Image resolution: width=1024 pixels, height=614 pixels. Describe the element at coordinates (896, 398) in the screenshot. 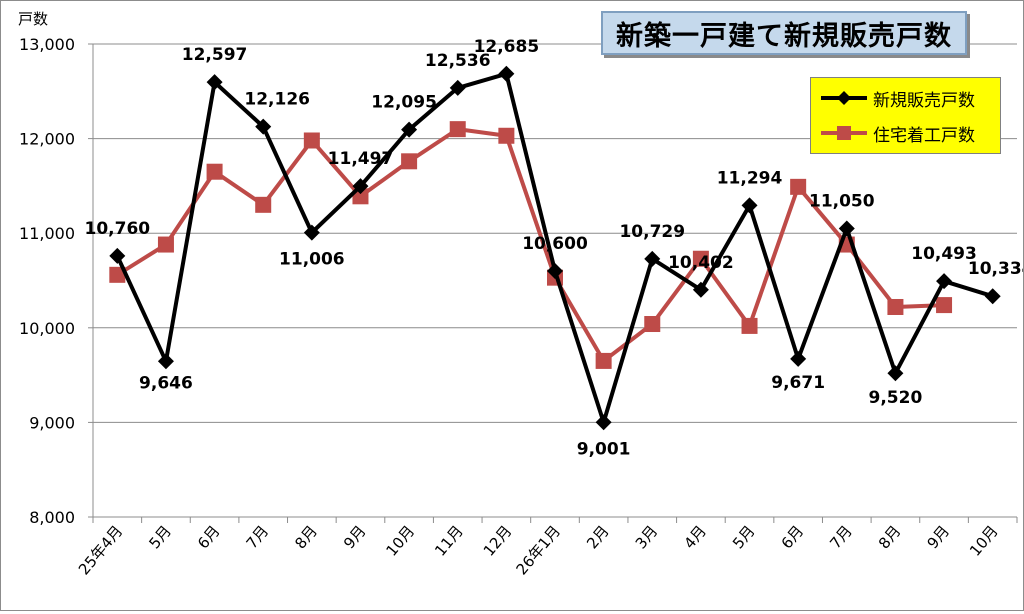

I see `data-label: 9,520` at that location.